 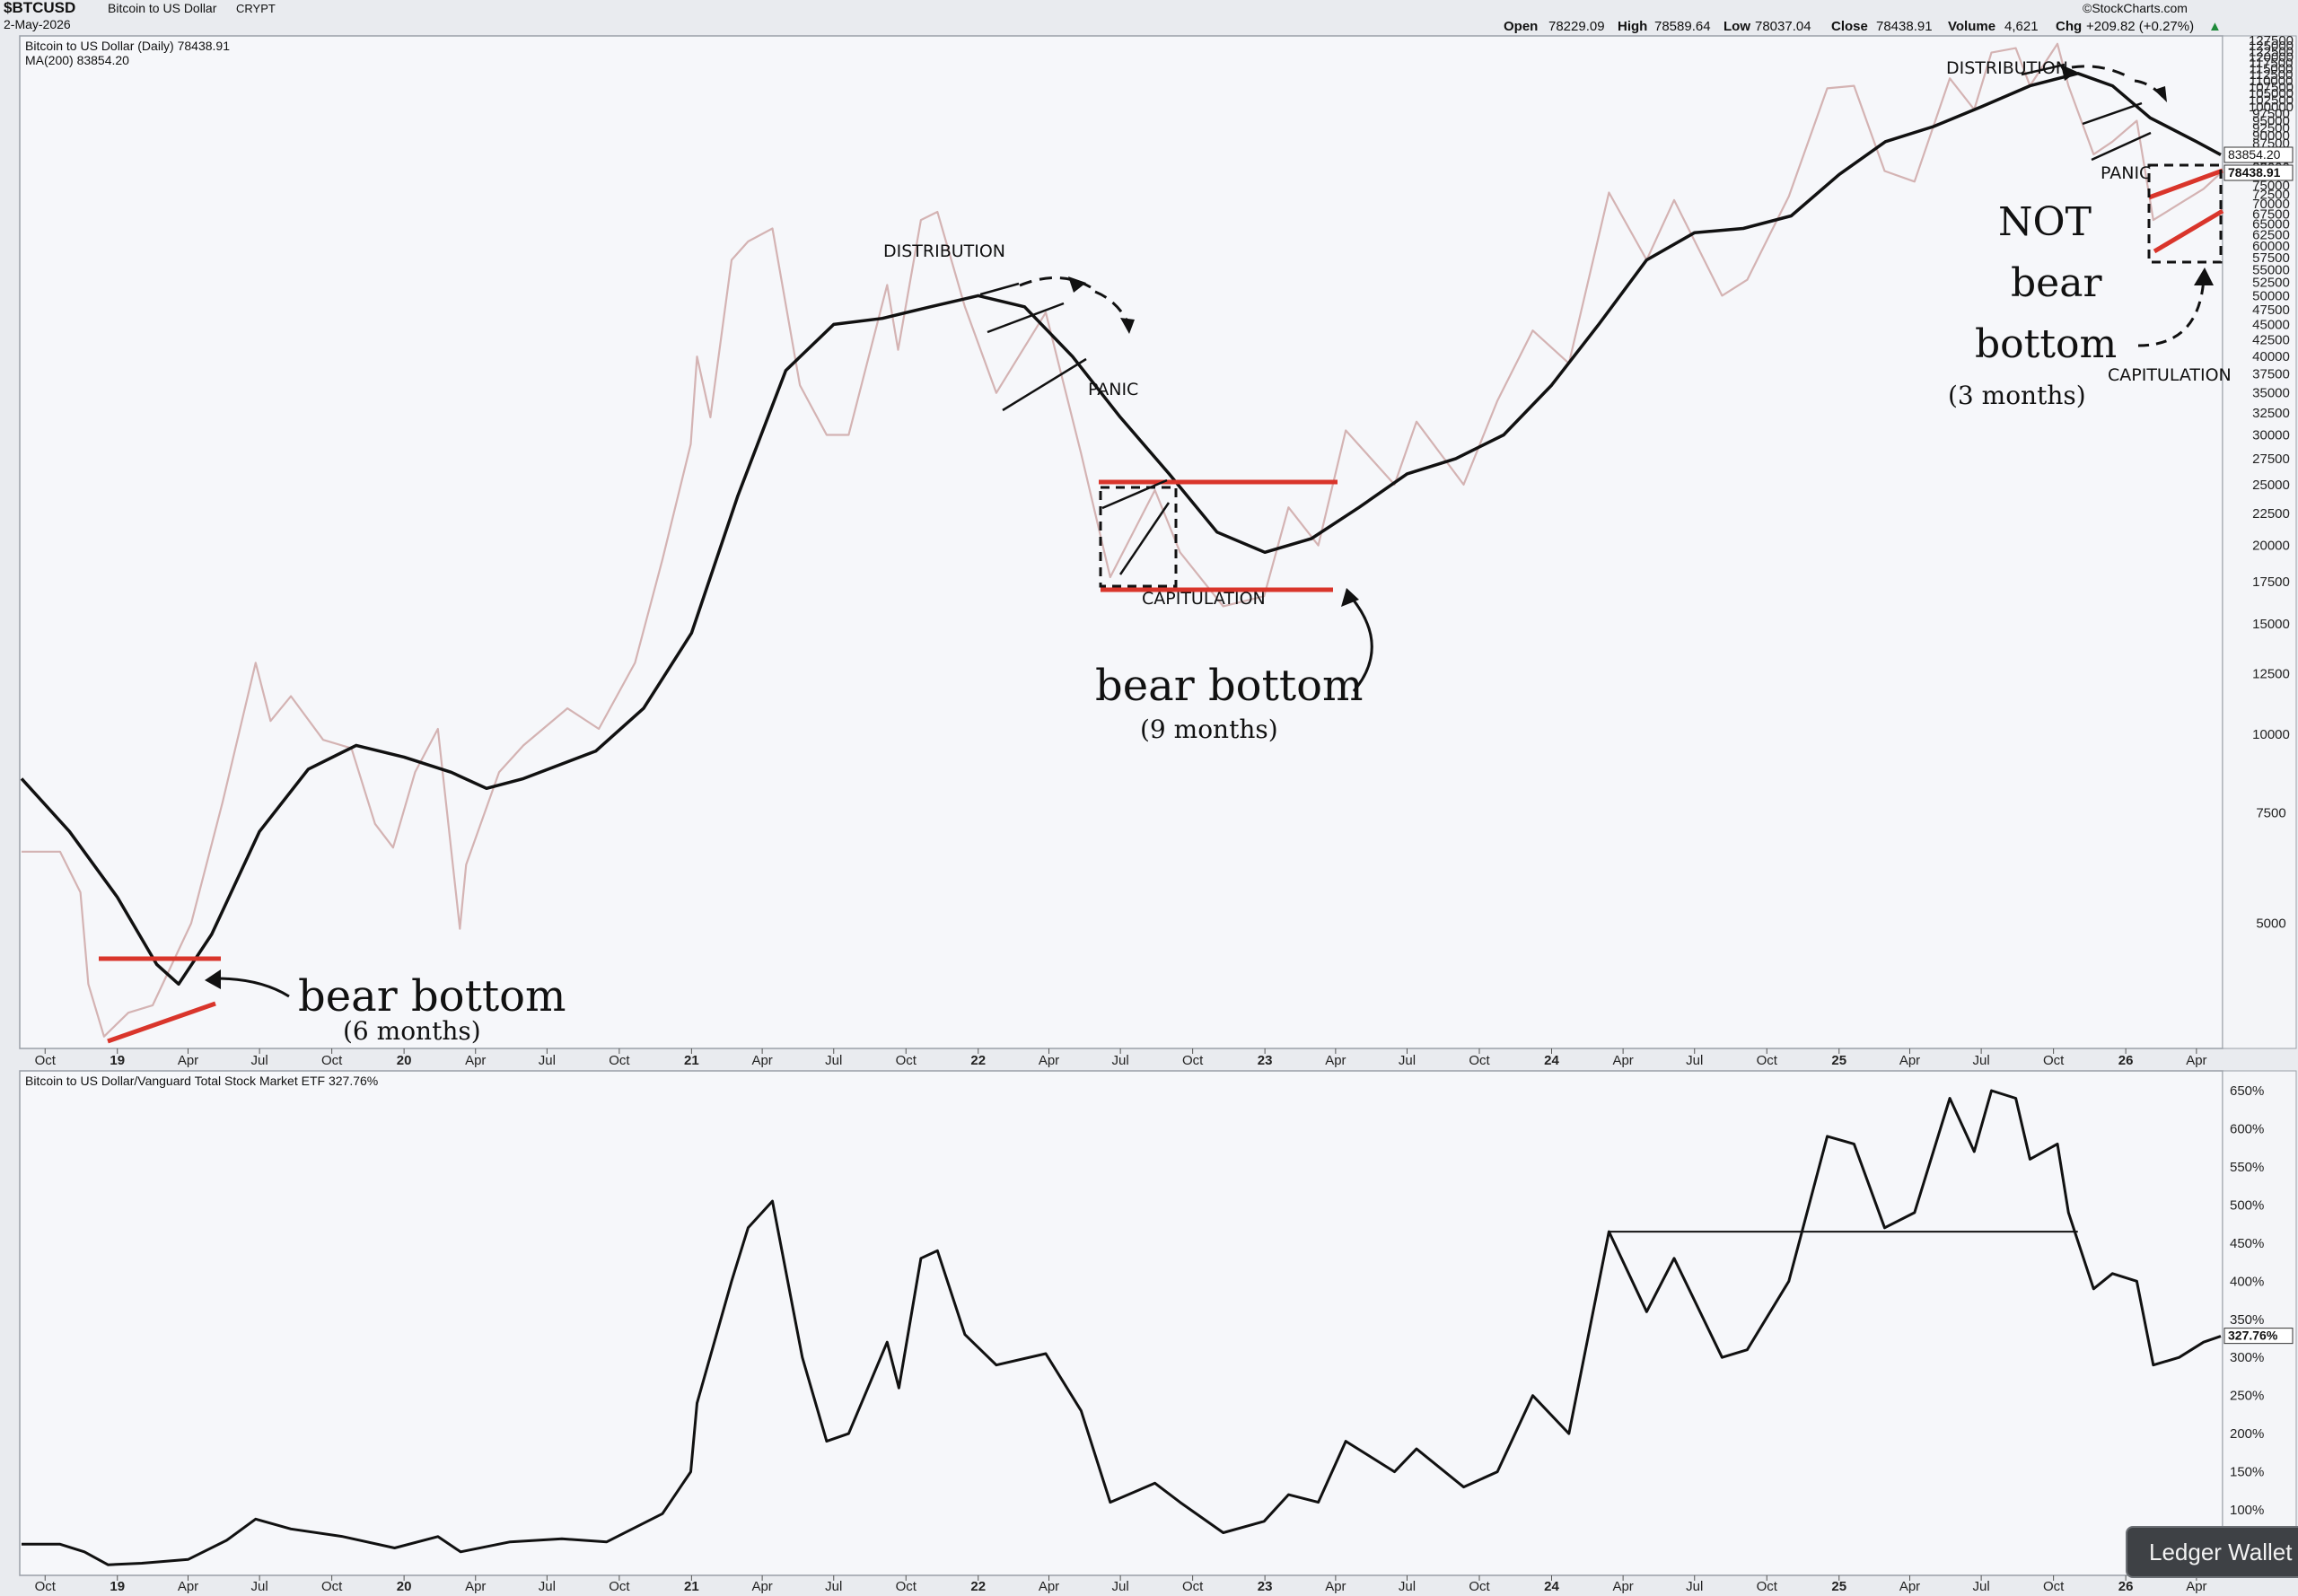 What do you see at coordinates (1209, 729) in the screenshot?
I see `label-bear-bottom-2-note: (9 months)` at bounding box center [1209, 729].